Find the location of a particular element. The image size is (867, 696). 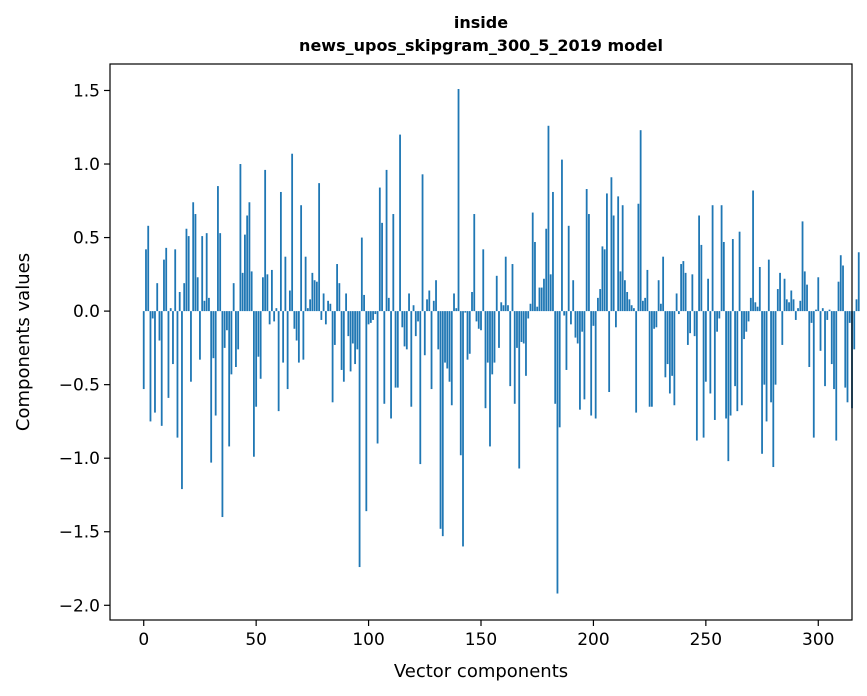

y-tick-label: −2.0 is located at coordinates (79, 606).